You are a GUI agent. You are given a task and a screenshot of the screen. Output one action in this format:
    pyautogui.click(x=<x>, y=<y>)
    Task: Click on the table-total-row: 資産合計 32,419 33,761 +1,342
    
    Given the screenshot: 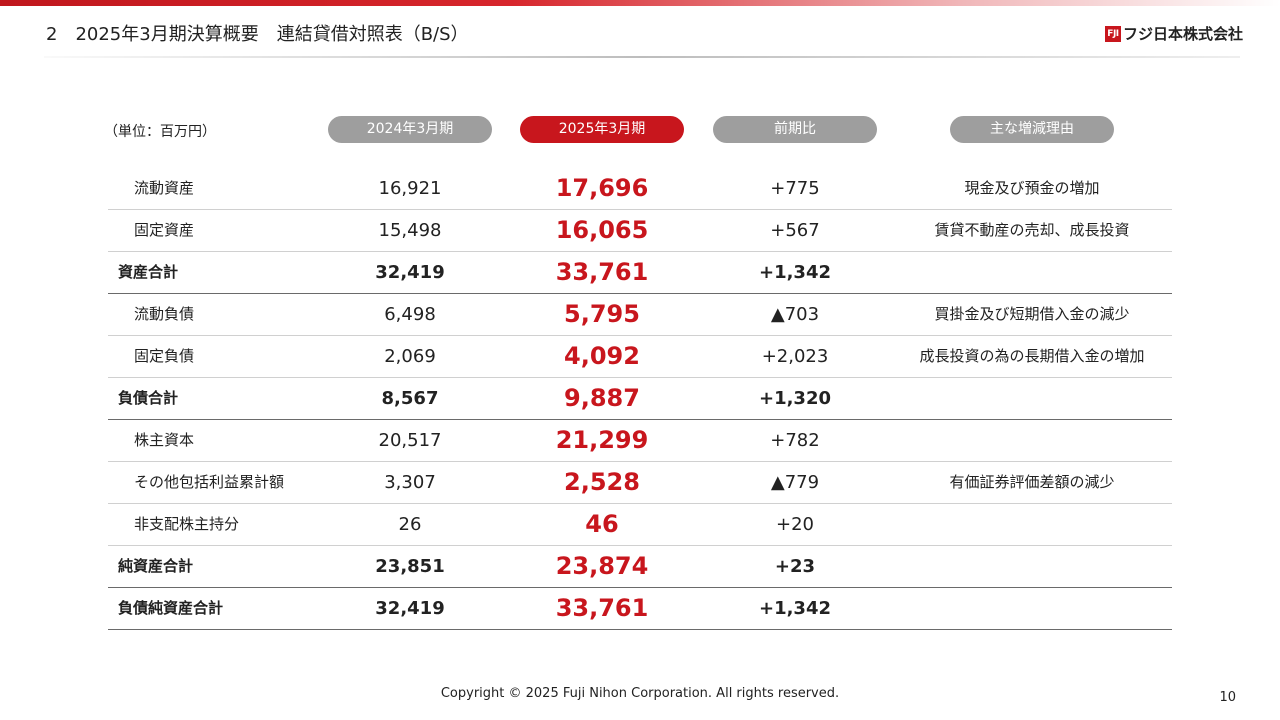 What is the action you would take?
    pyautogui.click(x=640, y=273)
    